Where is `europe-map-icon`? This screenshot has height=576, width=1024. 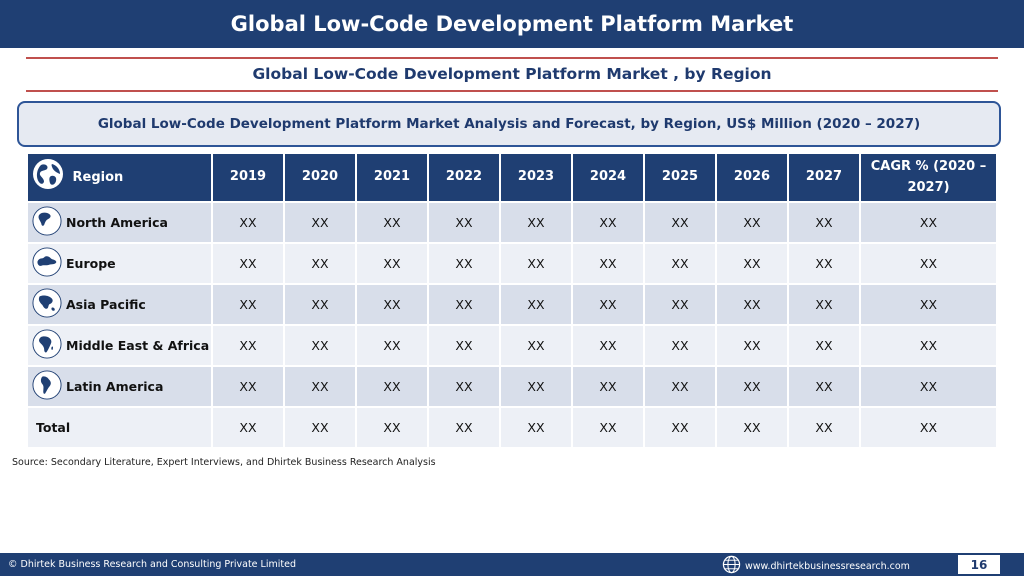 europe-map-icon is located at coordinates (47, 263).